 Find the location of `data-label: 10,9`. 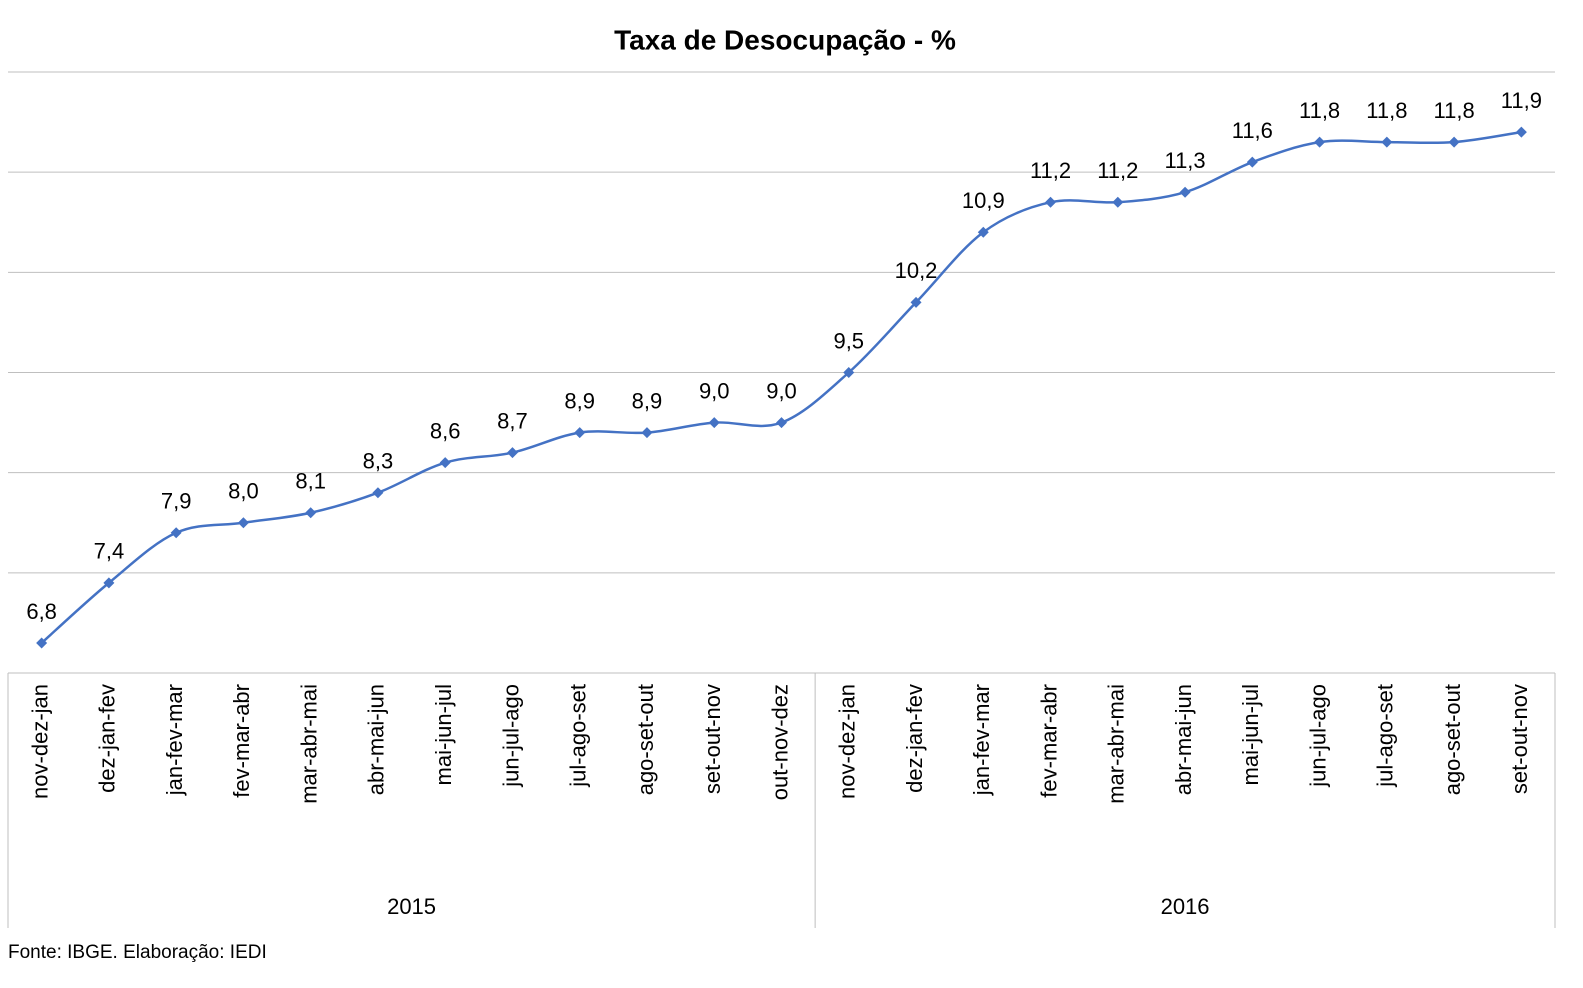

data-label: 10,9 is located at coordinates (983, 200).